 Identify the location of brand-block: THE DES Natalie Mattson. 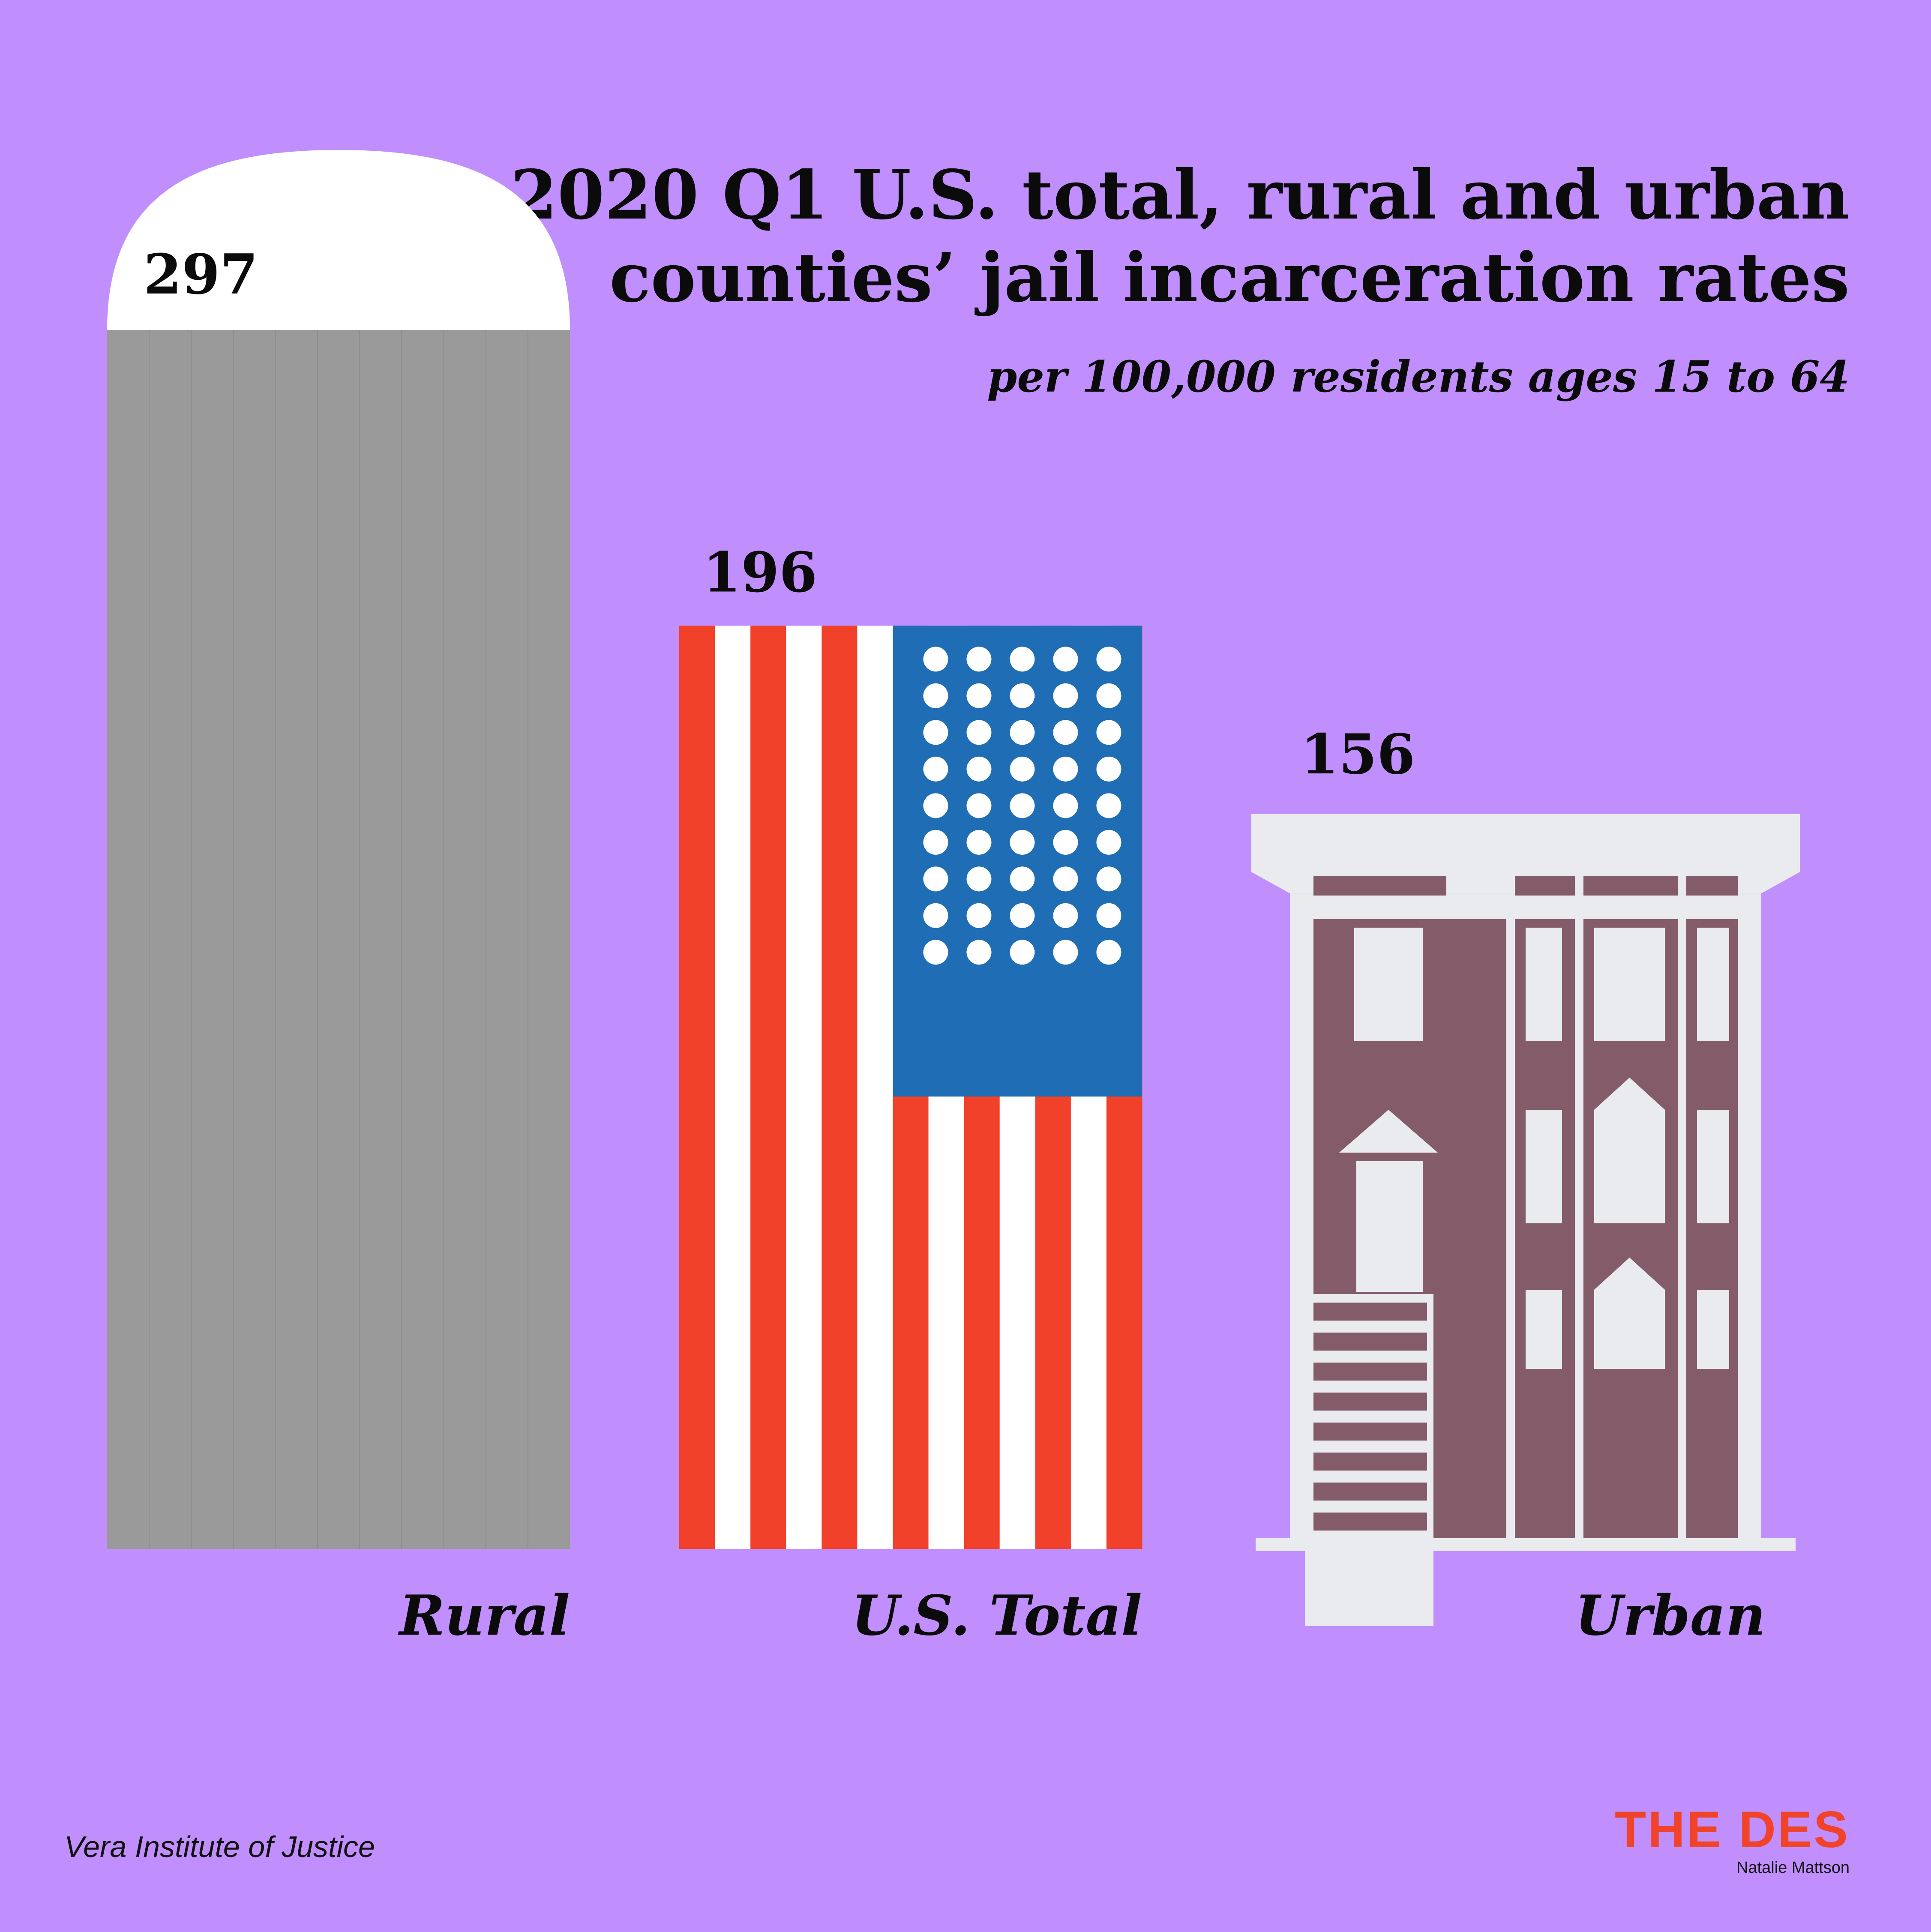
(1732, 1840).